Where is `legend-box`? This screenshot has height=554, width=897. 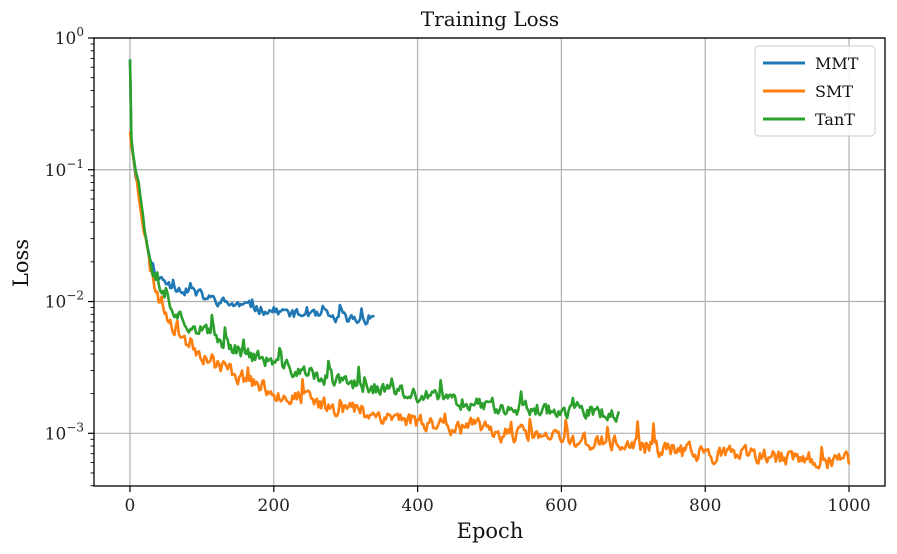 legend-box is located at coordinates (815, 91).